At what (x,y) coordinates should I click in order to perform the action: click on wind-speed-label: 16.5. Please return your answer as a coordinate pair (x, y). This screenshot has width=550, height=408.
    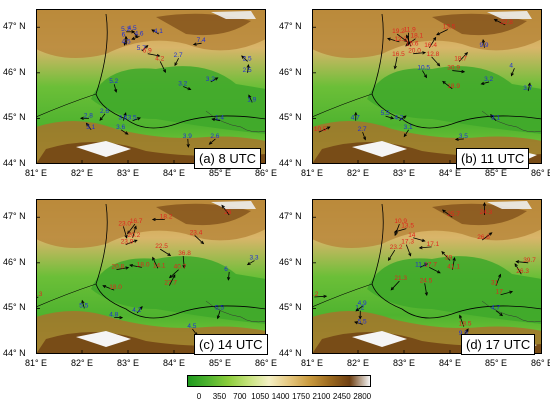
    Looking at the image, I should click on (398, 54).